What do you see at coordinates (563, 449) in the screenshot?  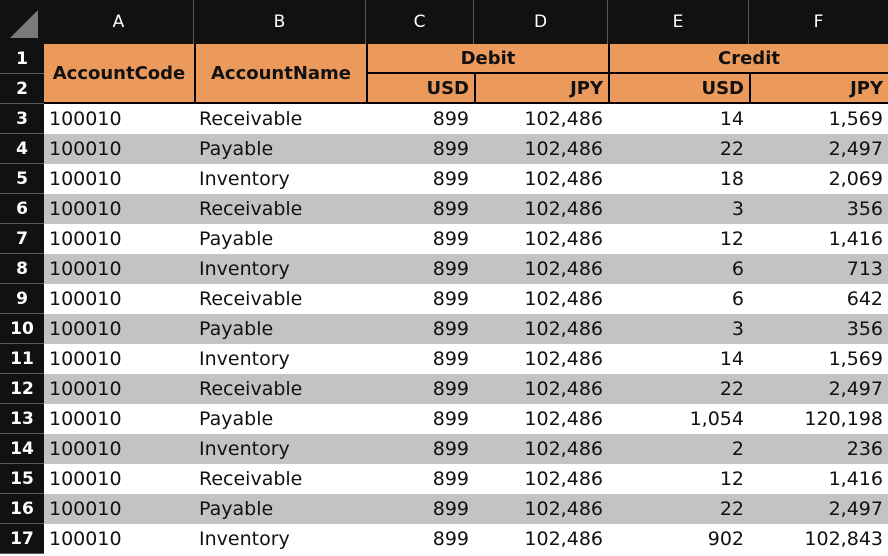 I see `cell-d14: 102,486` at bounding box center [563, 449].